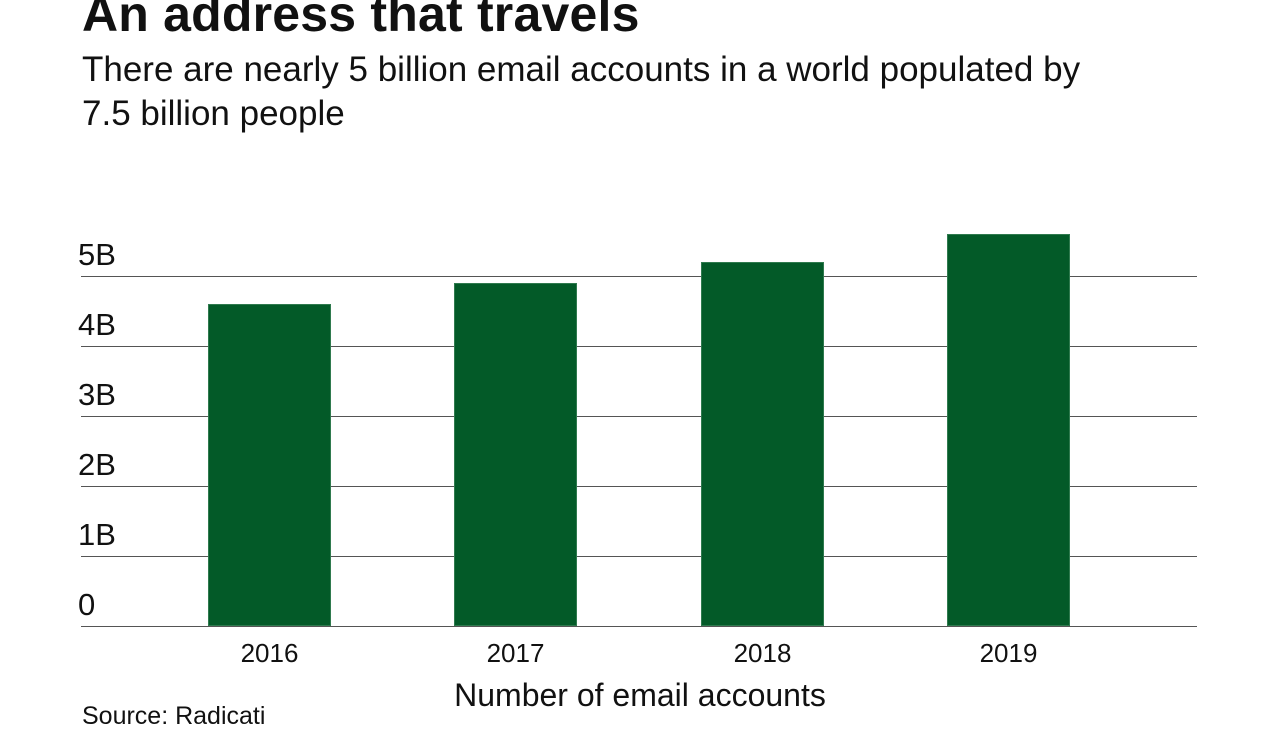 Image resolution: width=1280 pixels, height=732 pixels. What do you see at coordinates (97, 324) in the screenshot?
I see `y-axis-tick-label: 4B` at bounding box center [97, 324].